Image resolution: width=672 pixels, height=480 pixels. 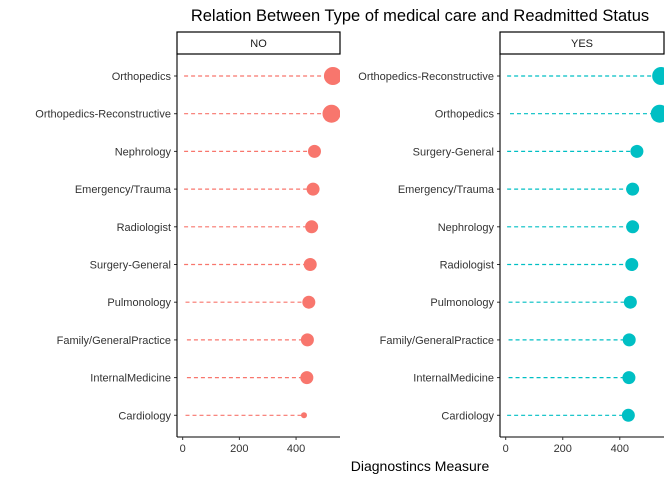 I want to click on facet-strip-label: YES, so click(x=582, y=44).